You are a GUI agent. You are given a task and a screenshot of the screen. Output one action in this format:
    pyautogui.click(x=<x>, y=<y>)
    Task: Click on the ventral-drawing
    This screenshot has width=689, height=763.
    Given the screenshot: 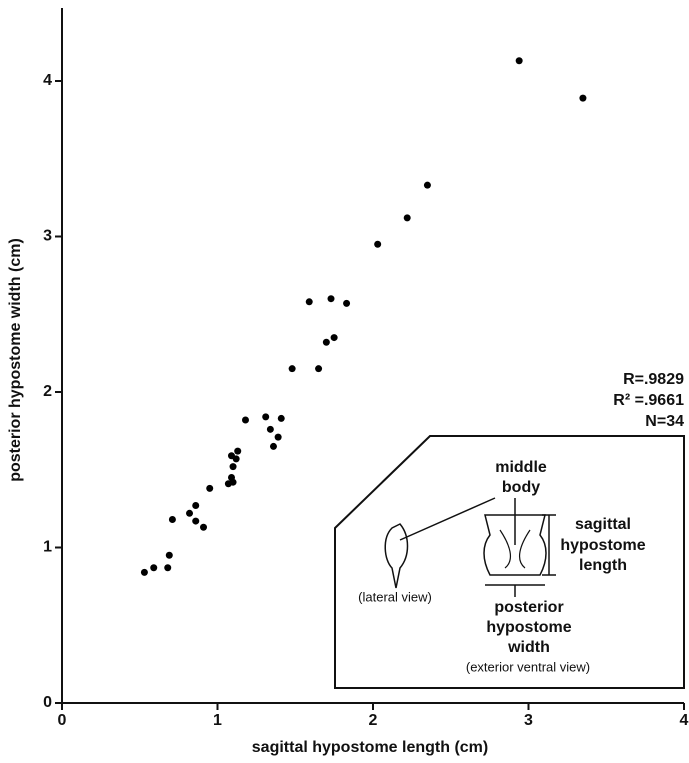 What is the action you would take?
    pyautogui.click(x=515, y=545)
    